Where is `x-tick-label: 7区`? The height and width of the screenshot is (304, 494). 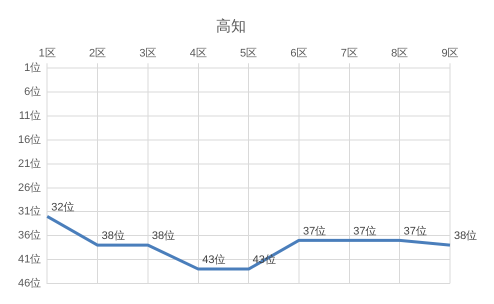
x-tick-label: 7区 is located at coordinates (349, 54).